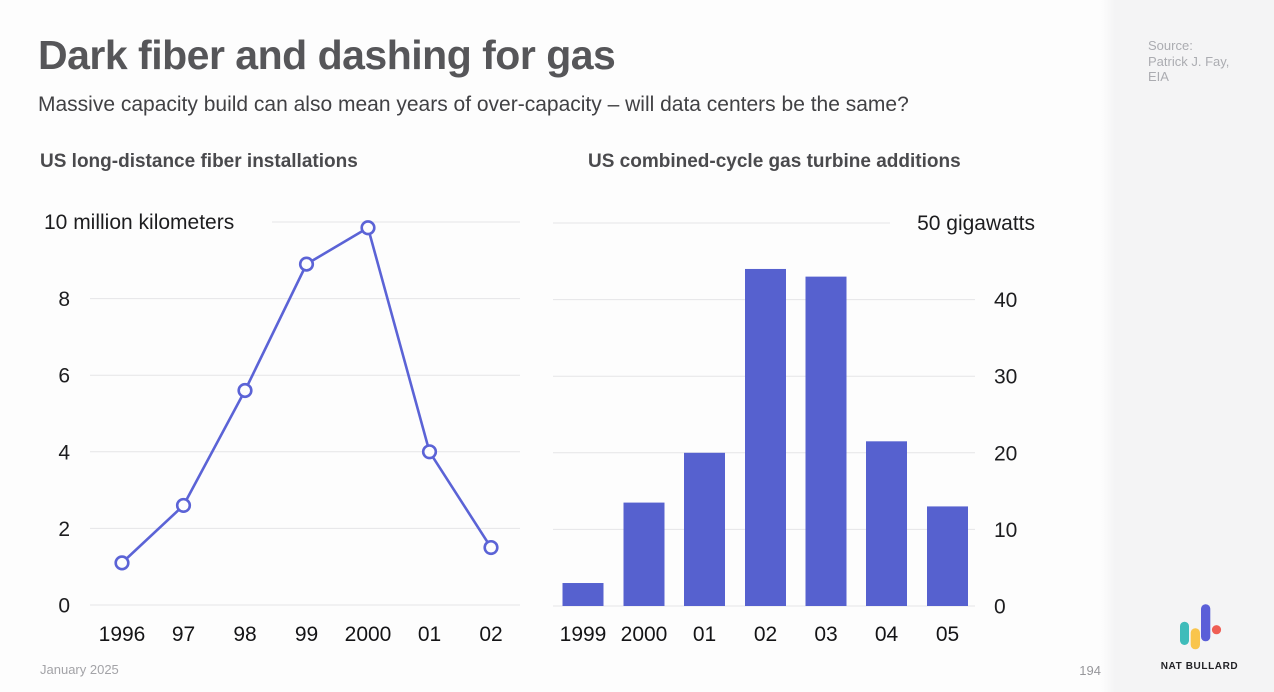  I want to click on axis-unit-label: 10 million kilometers, so click(139, 222).